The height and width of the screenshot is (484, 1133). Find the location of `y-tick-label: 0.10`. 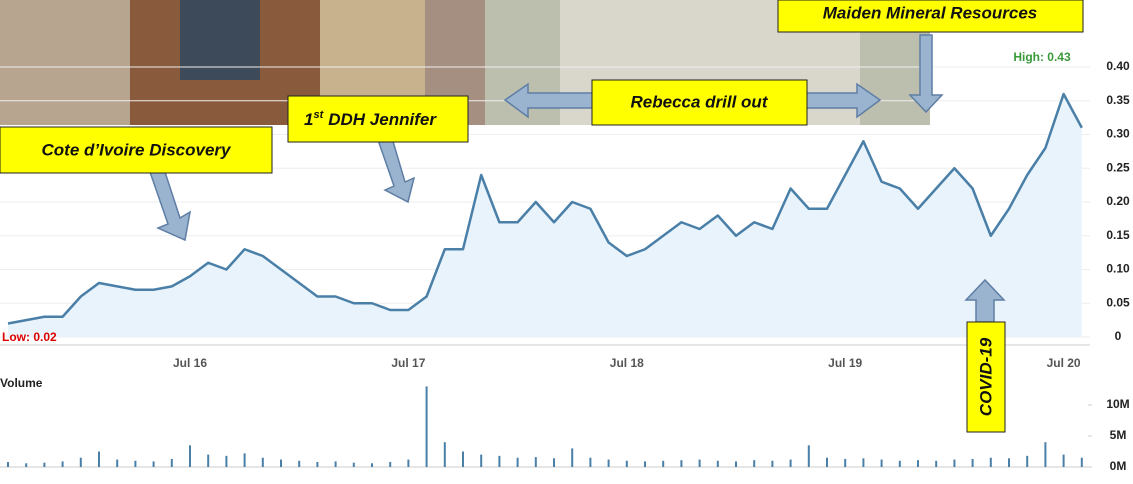

y-tick-label: 0.10 is located at coordinates (1118, 269).